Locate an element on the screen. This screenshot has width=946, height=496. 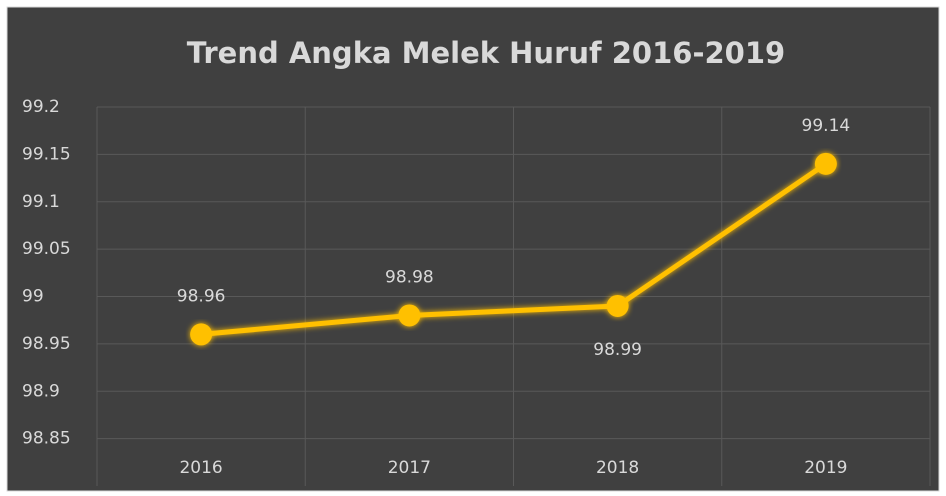
y-tick-label: 99.2 is located at coordinates (41, 107).